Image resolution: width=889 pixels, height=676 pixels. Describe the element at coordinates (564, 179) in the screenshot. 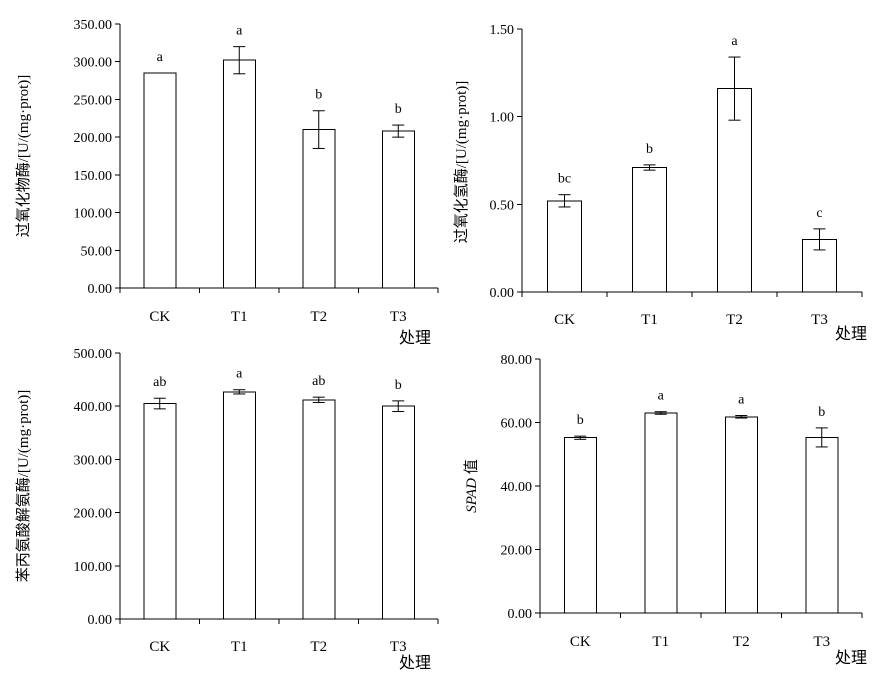

I see `significance-label: bc` at that location.